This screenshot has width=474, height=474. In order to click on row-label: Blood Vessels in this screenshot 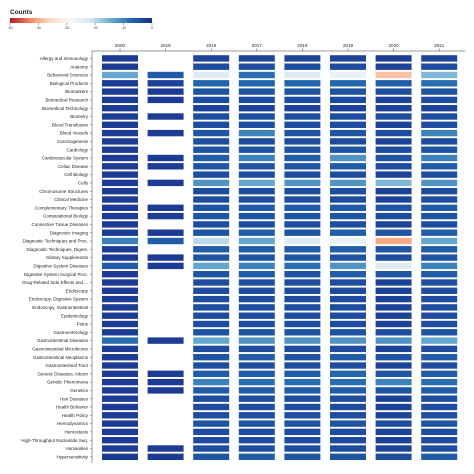, I will do `click(74, 133)`.